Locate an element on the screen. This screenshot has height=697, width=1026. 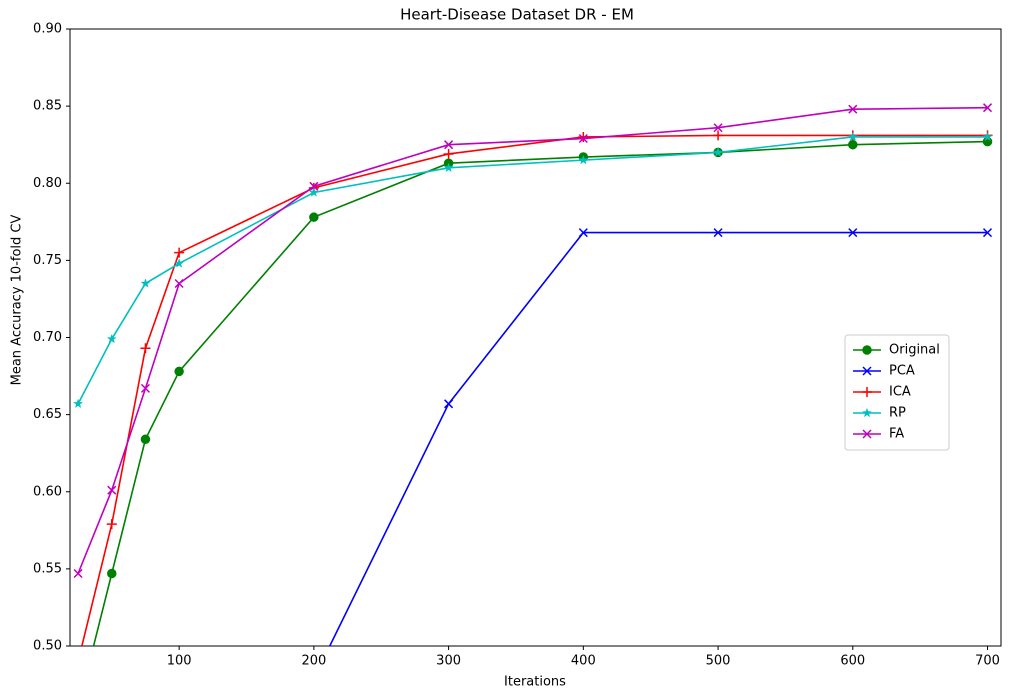
y-tick-label: 0.70 is located at coordinates (47, 337).